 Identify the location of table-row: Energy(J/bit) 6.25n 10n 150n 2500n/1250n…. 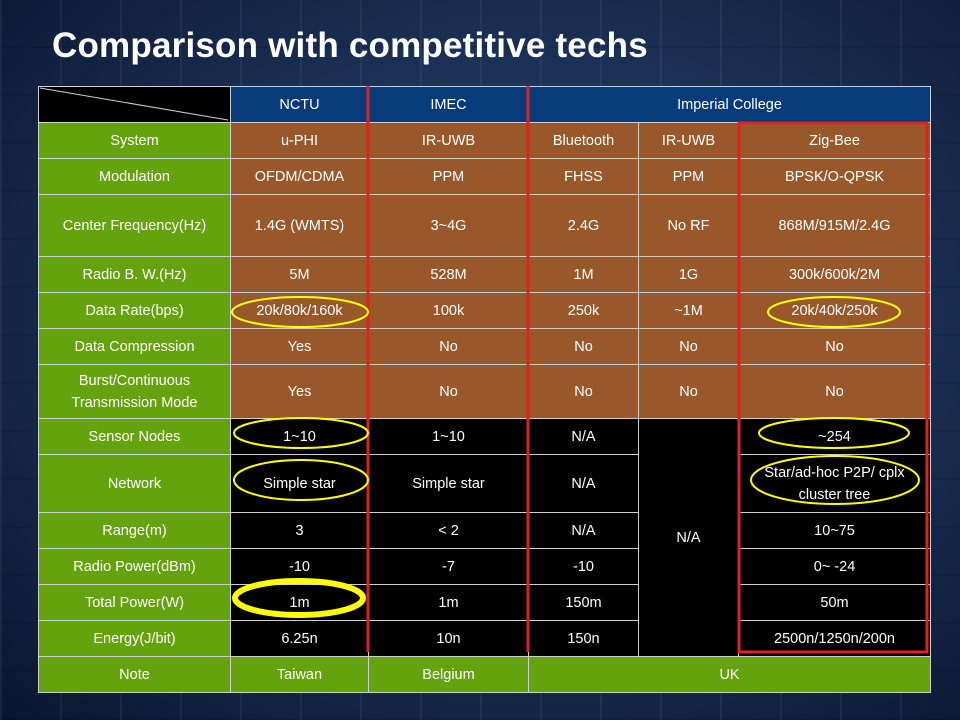
(485, 638).